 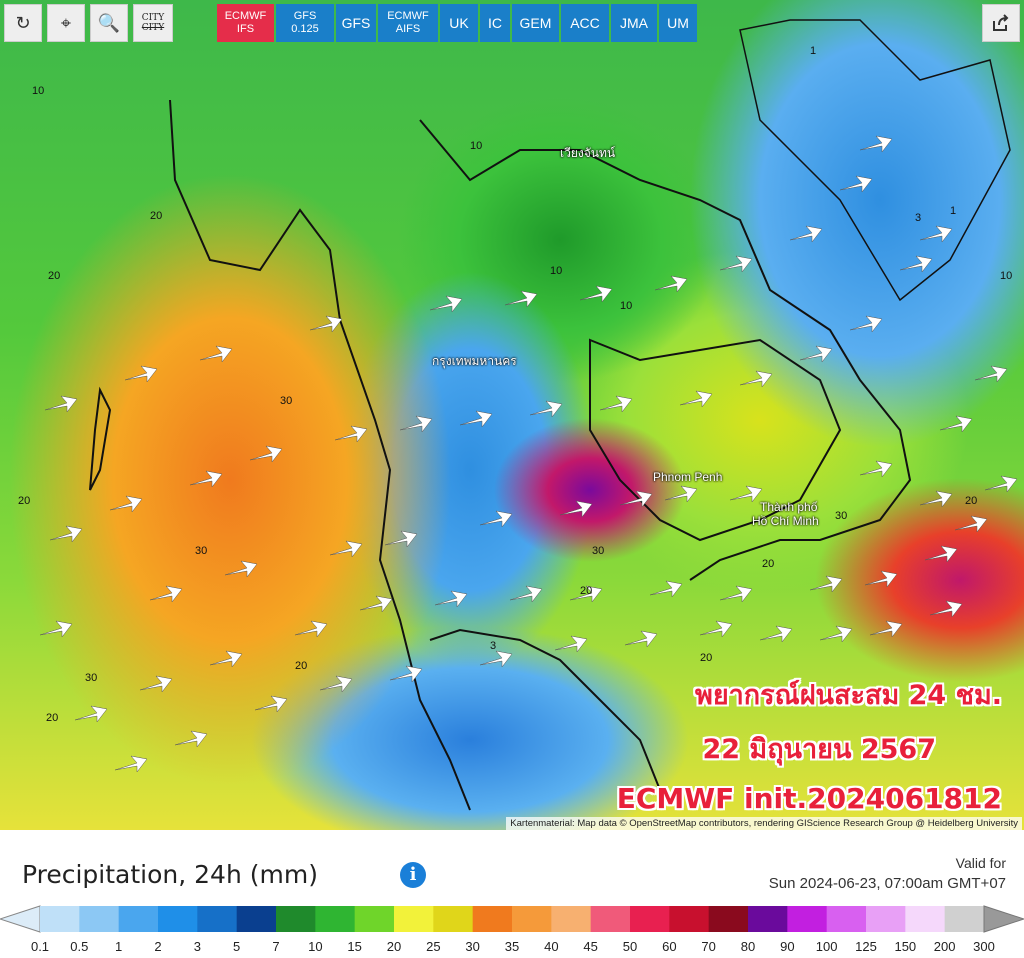 I want to click on zoom-out-button: 🔍, so click(x=109, y=23).